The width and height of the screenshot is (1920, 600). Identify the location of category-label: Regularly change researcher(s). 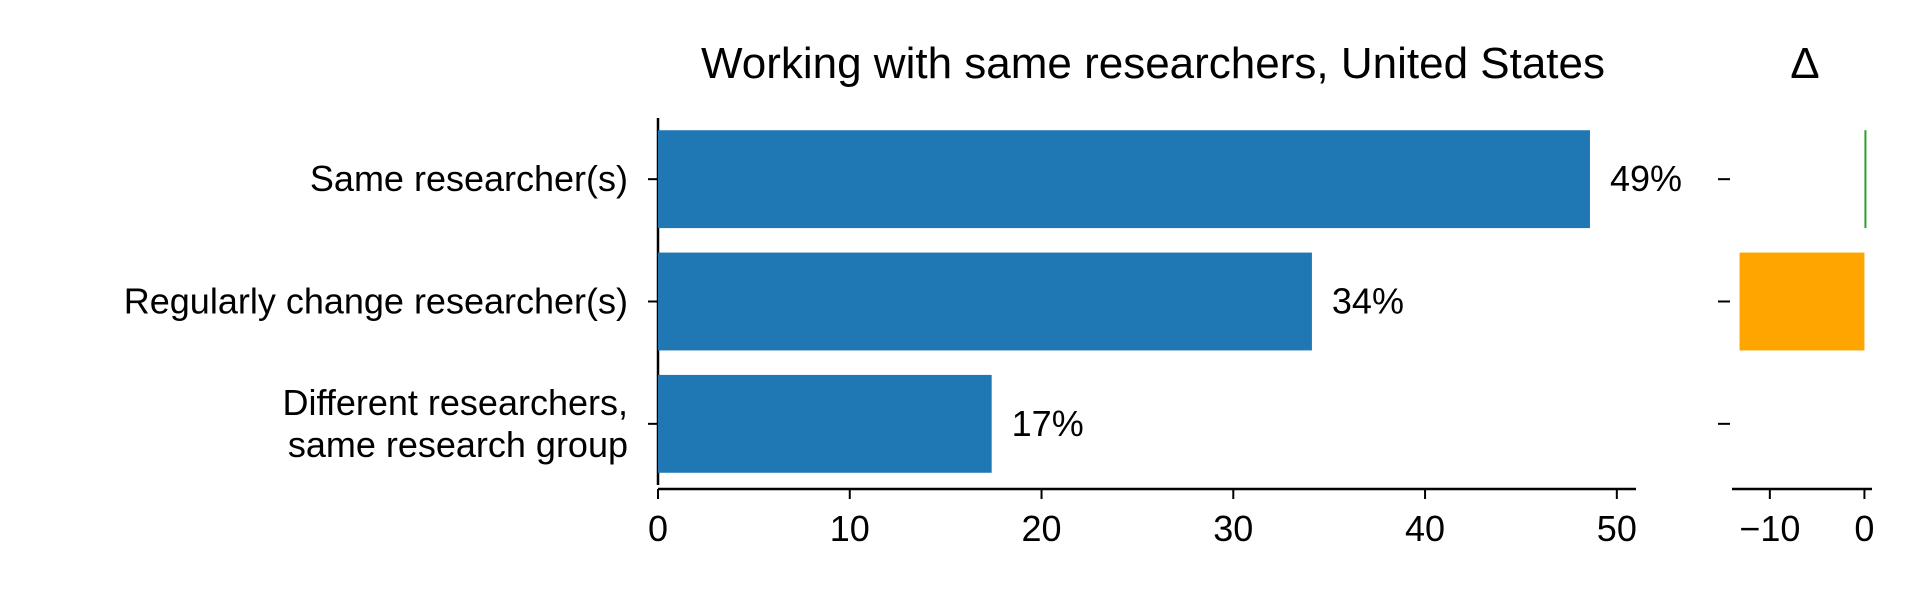
(376, 301).